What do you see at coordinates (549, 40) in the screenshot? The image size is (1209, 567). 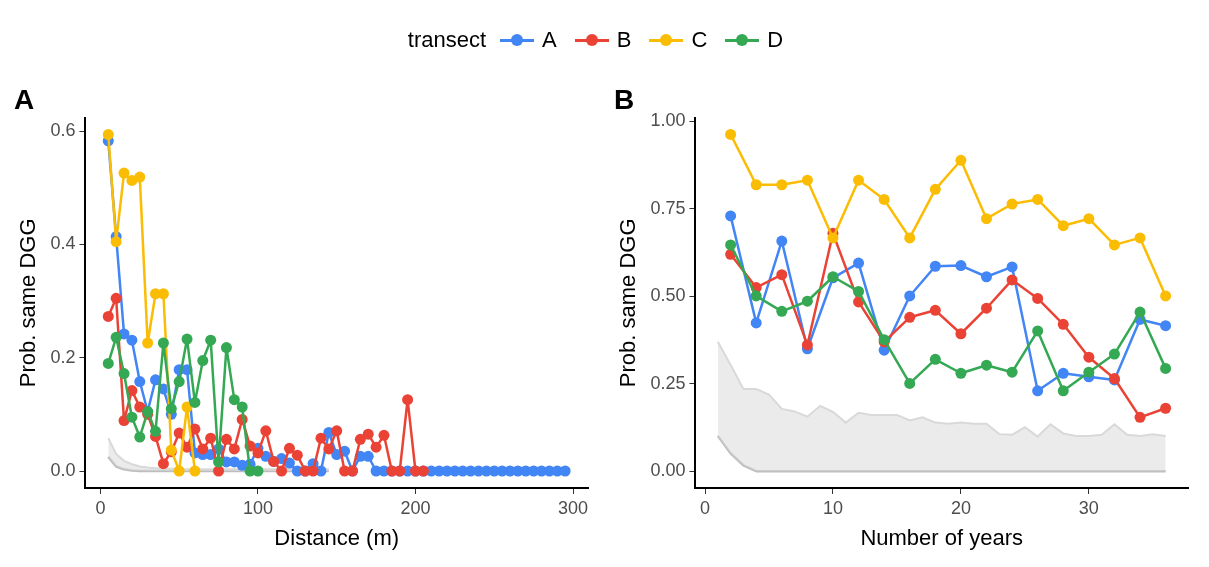 I see `legend-label: A` at bounding box center [549, 40].